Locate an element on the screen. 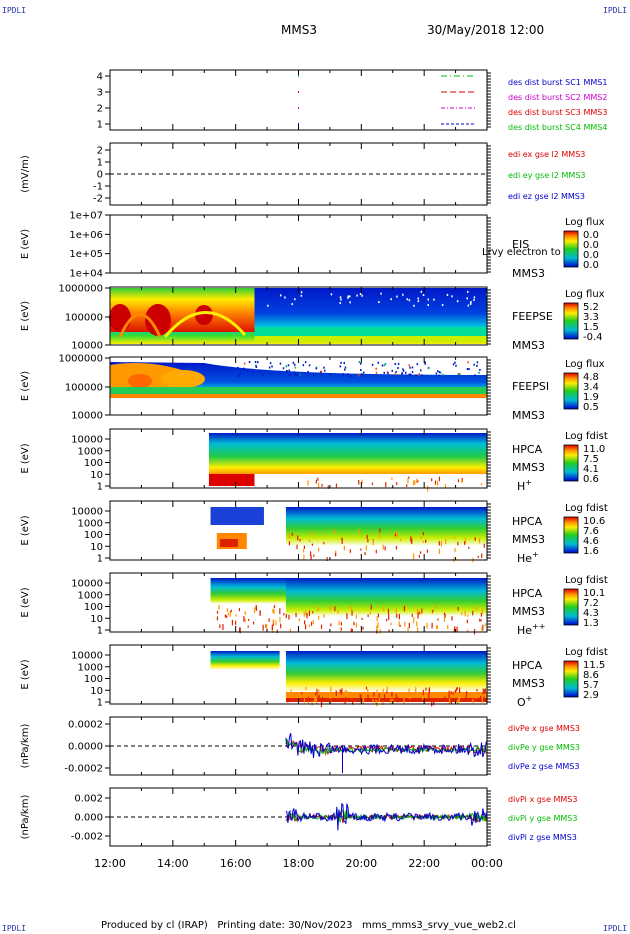 The height and width of the screenshot is (934, 630). y-tick-label: 100000 is located at coordinates (84, 318).